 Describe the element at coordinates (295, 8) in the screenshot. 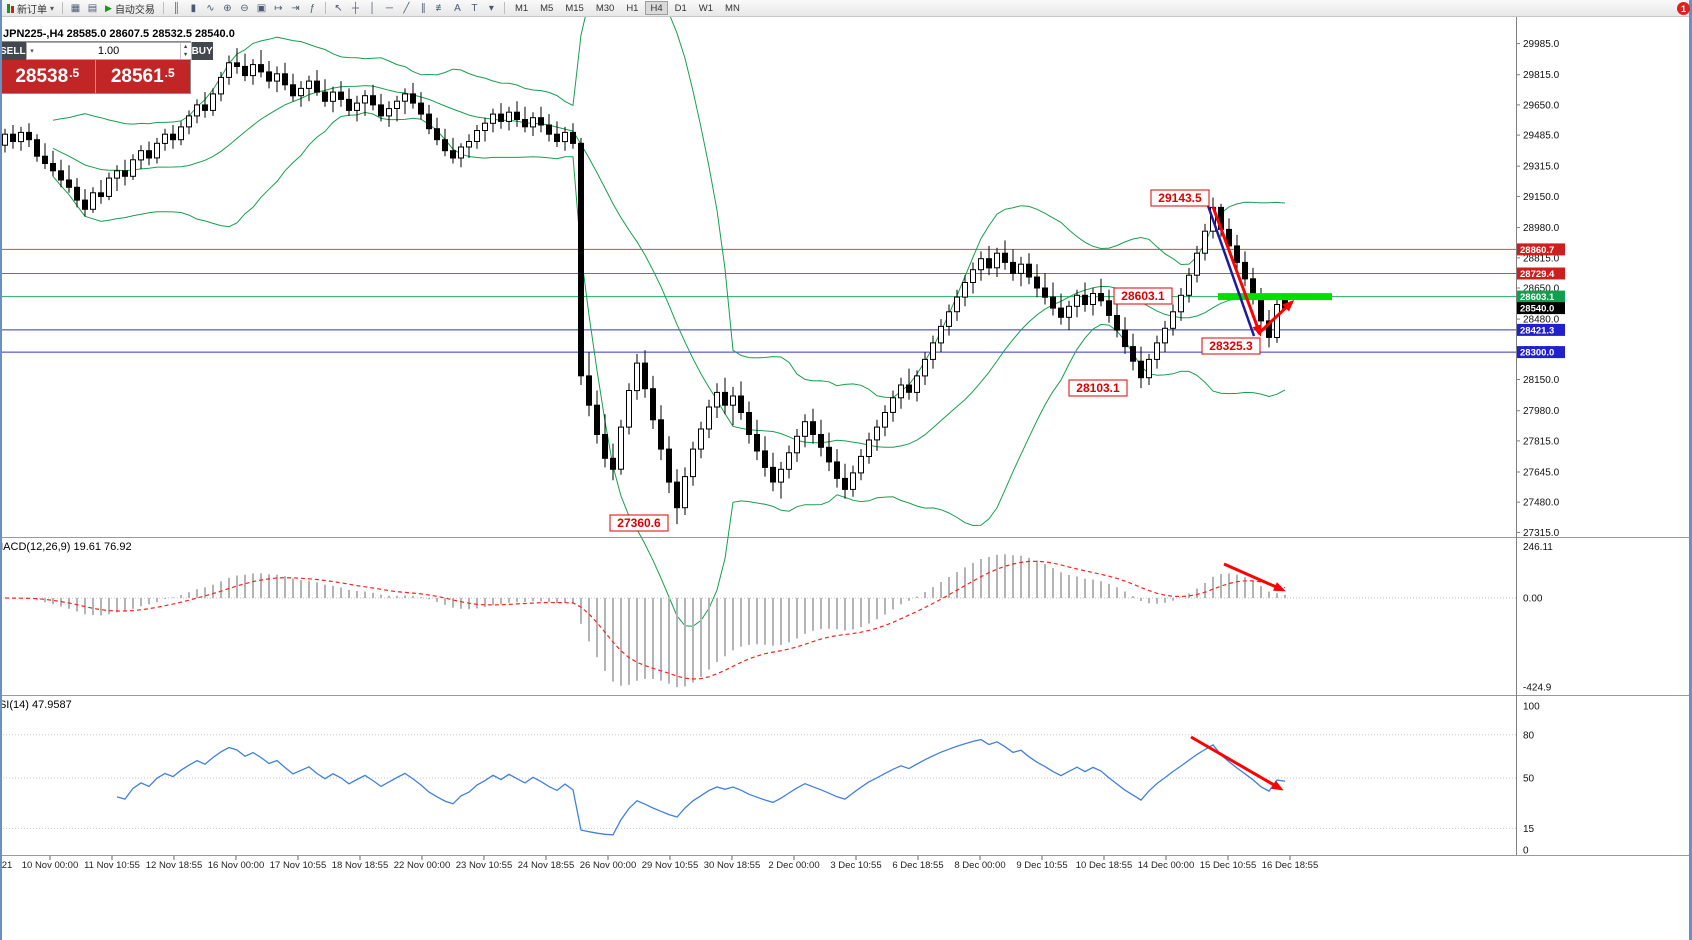

I see `chart-shift-icon: ⇥` at that location.